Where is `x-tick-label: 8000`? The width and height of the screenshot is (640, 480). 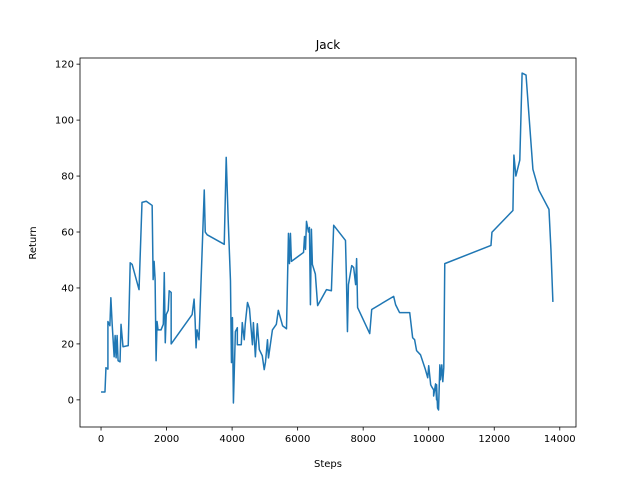
x-tick-label: 8000 is located at coordinates (362, 439).